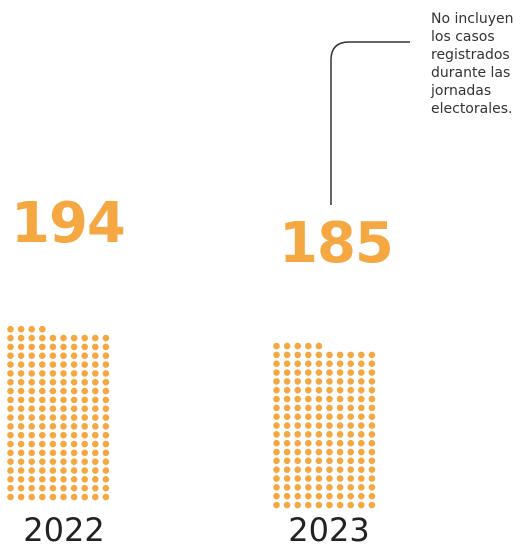 The height and width of the screenshot is (544, 527). Describe the element at coordinates (68, 223) in the screenshot. I see `value-label: 194` at that location.